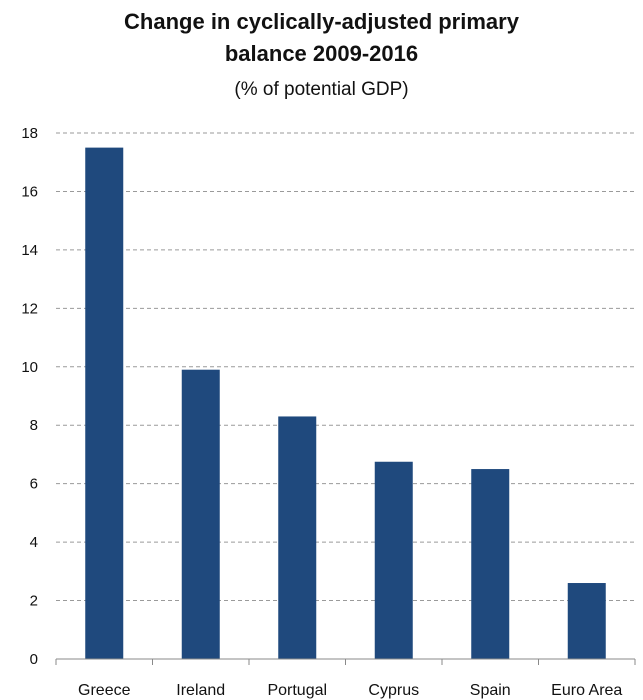  I want to click on bar-portugal, so click(297, 537).